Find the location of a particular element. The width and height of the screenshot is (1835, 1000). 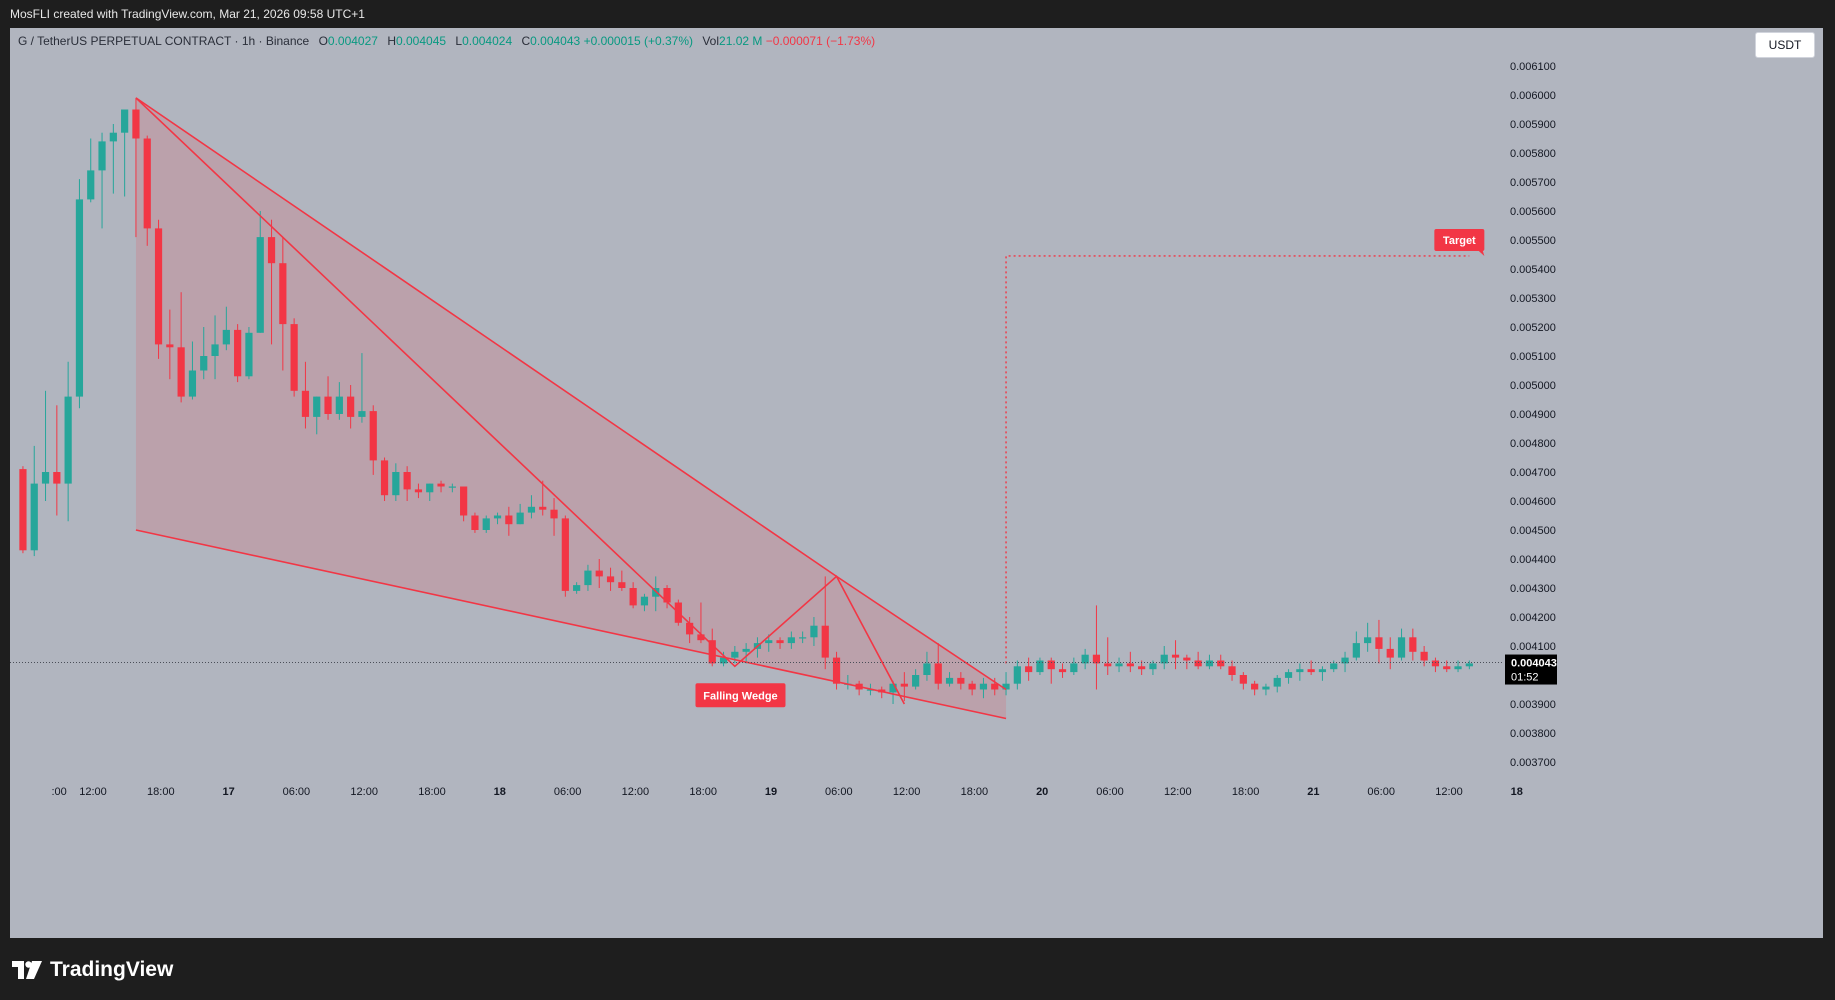

target-projection-line is located at coordinates (1237, 459).